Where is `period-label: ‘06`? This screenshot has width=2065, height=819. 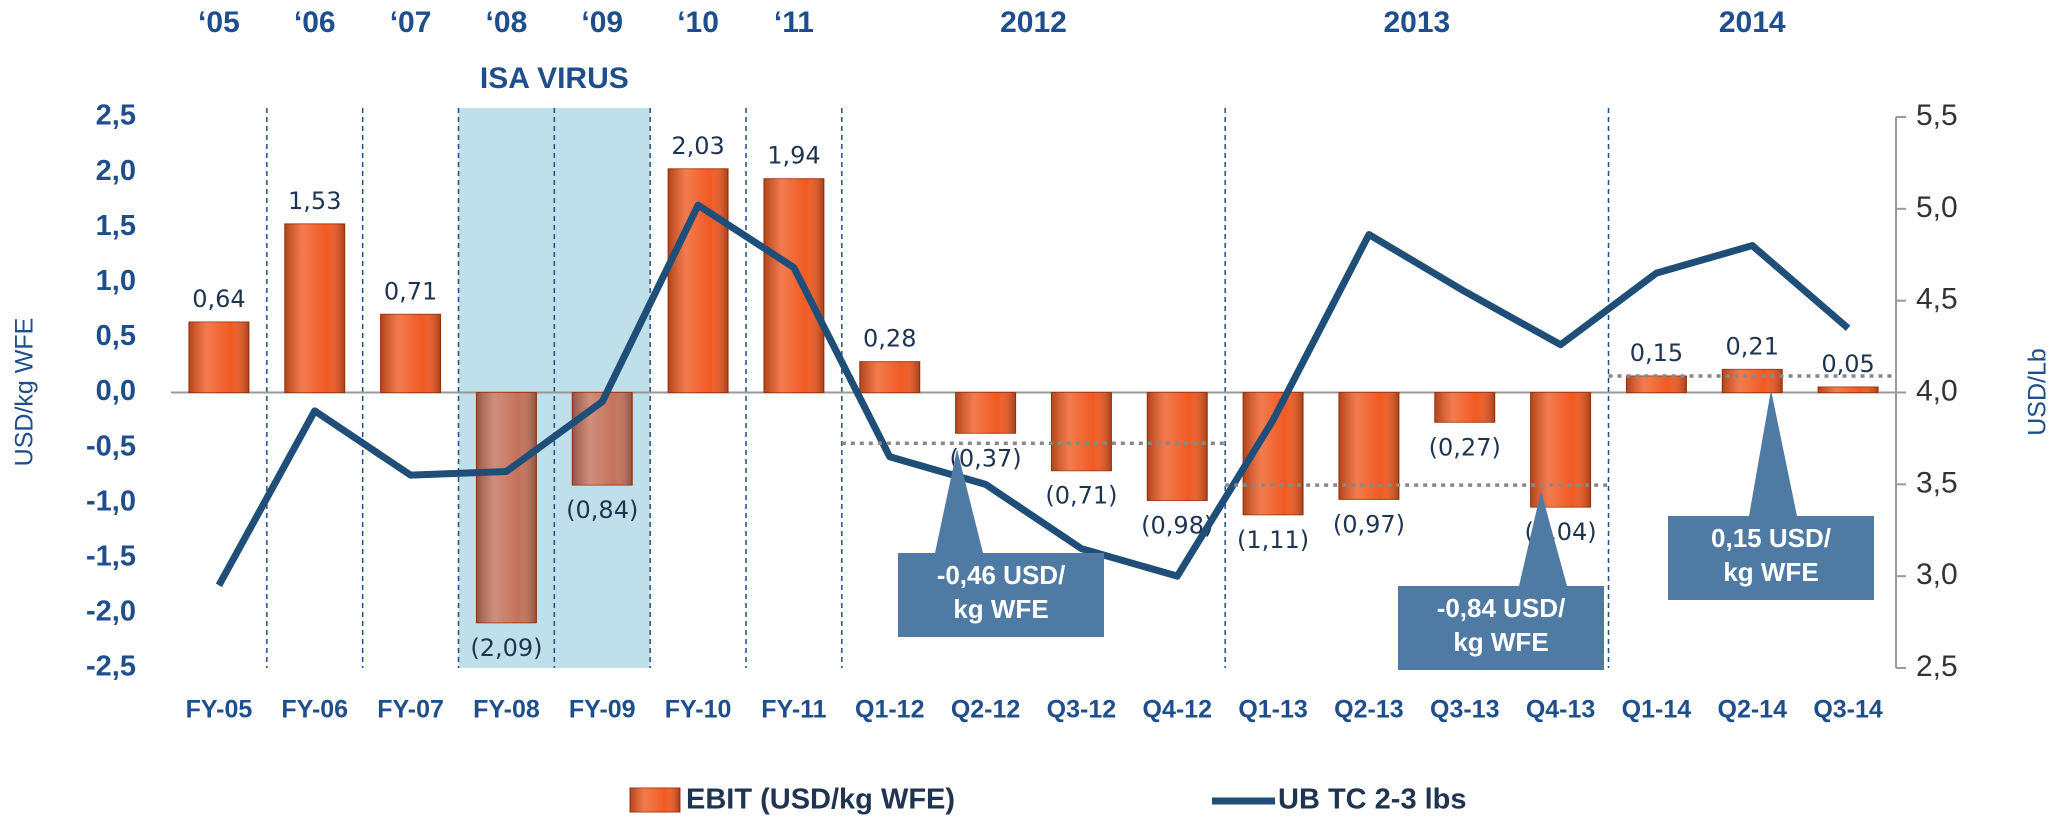 period-label: ‘06 is located at coordinates (315, 22).